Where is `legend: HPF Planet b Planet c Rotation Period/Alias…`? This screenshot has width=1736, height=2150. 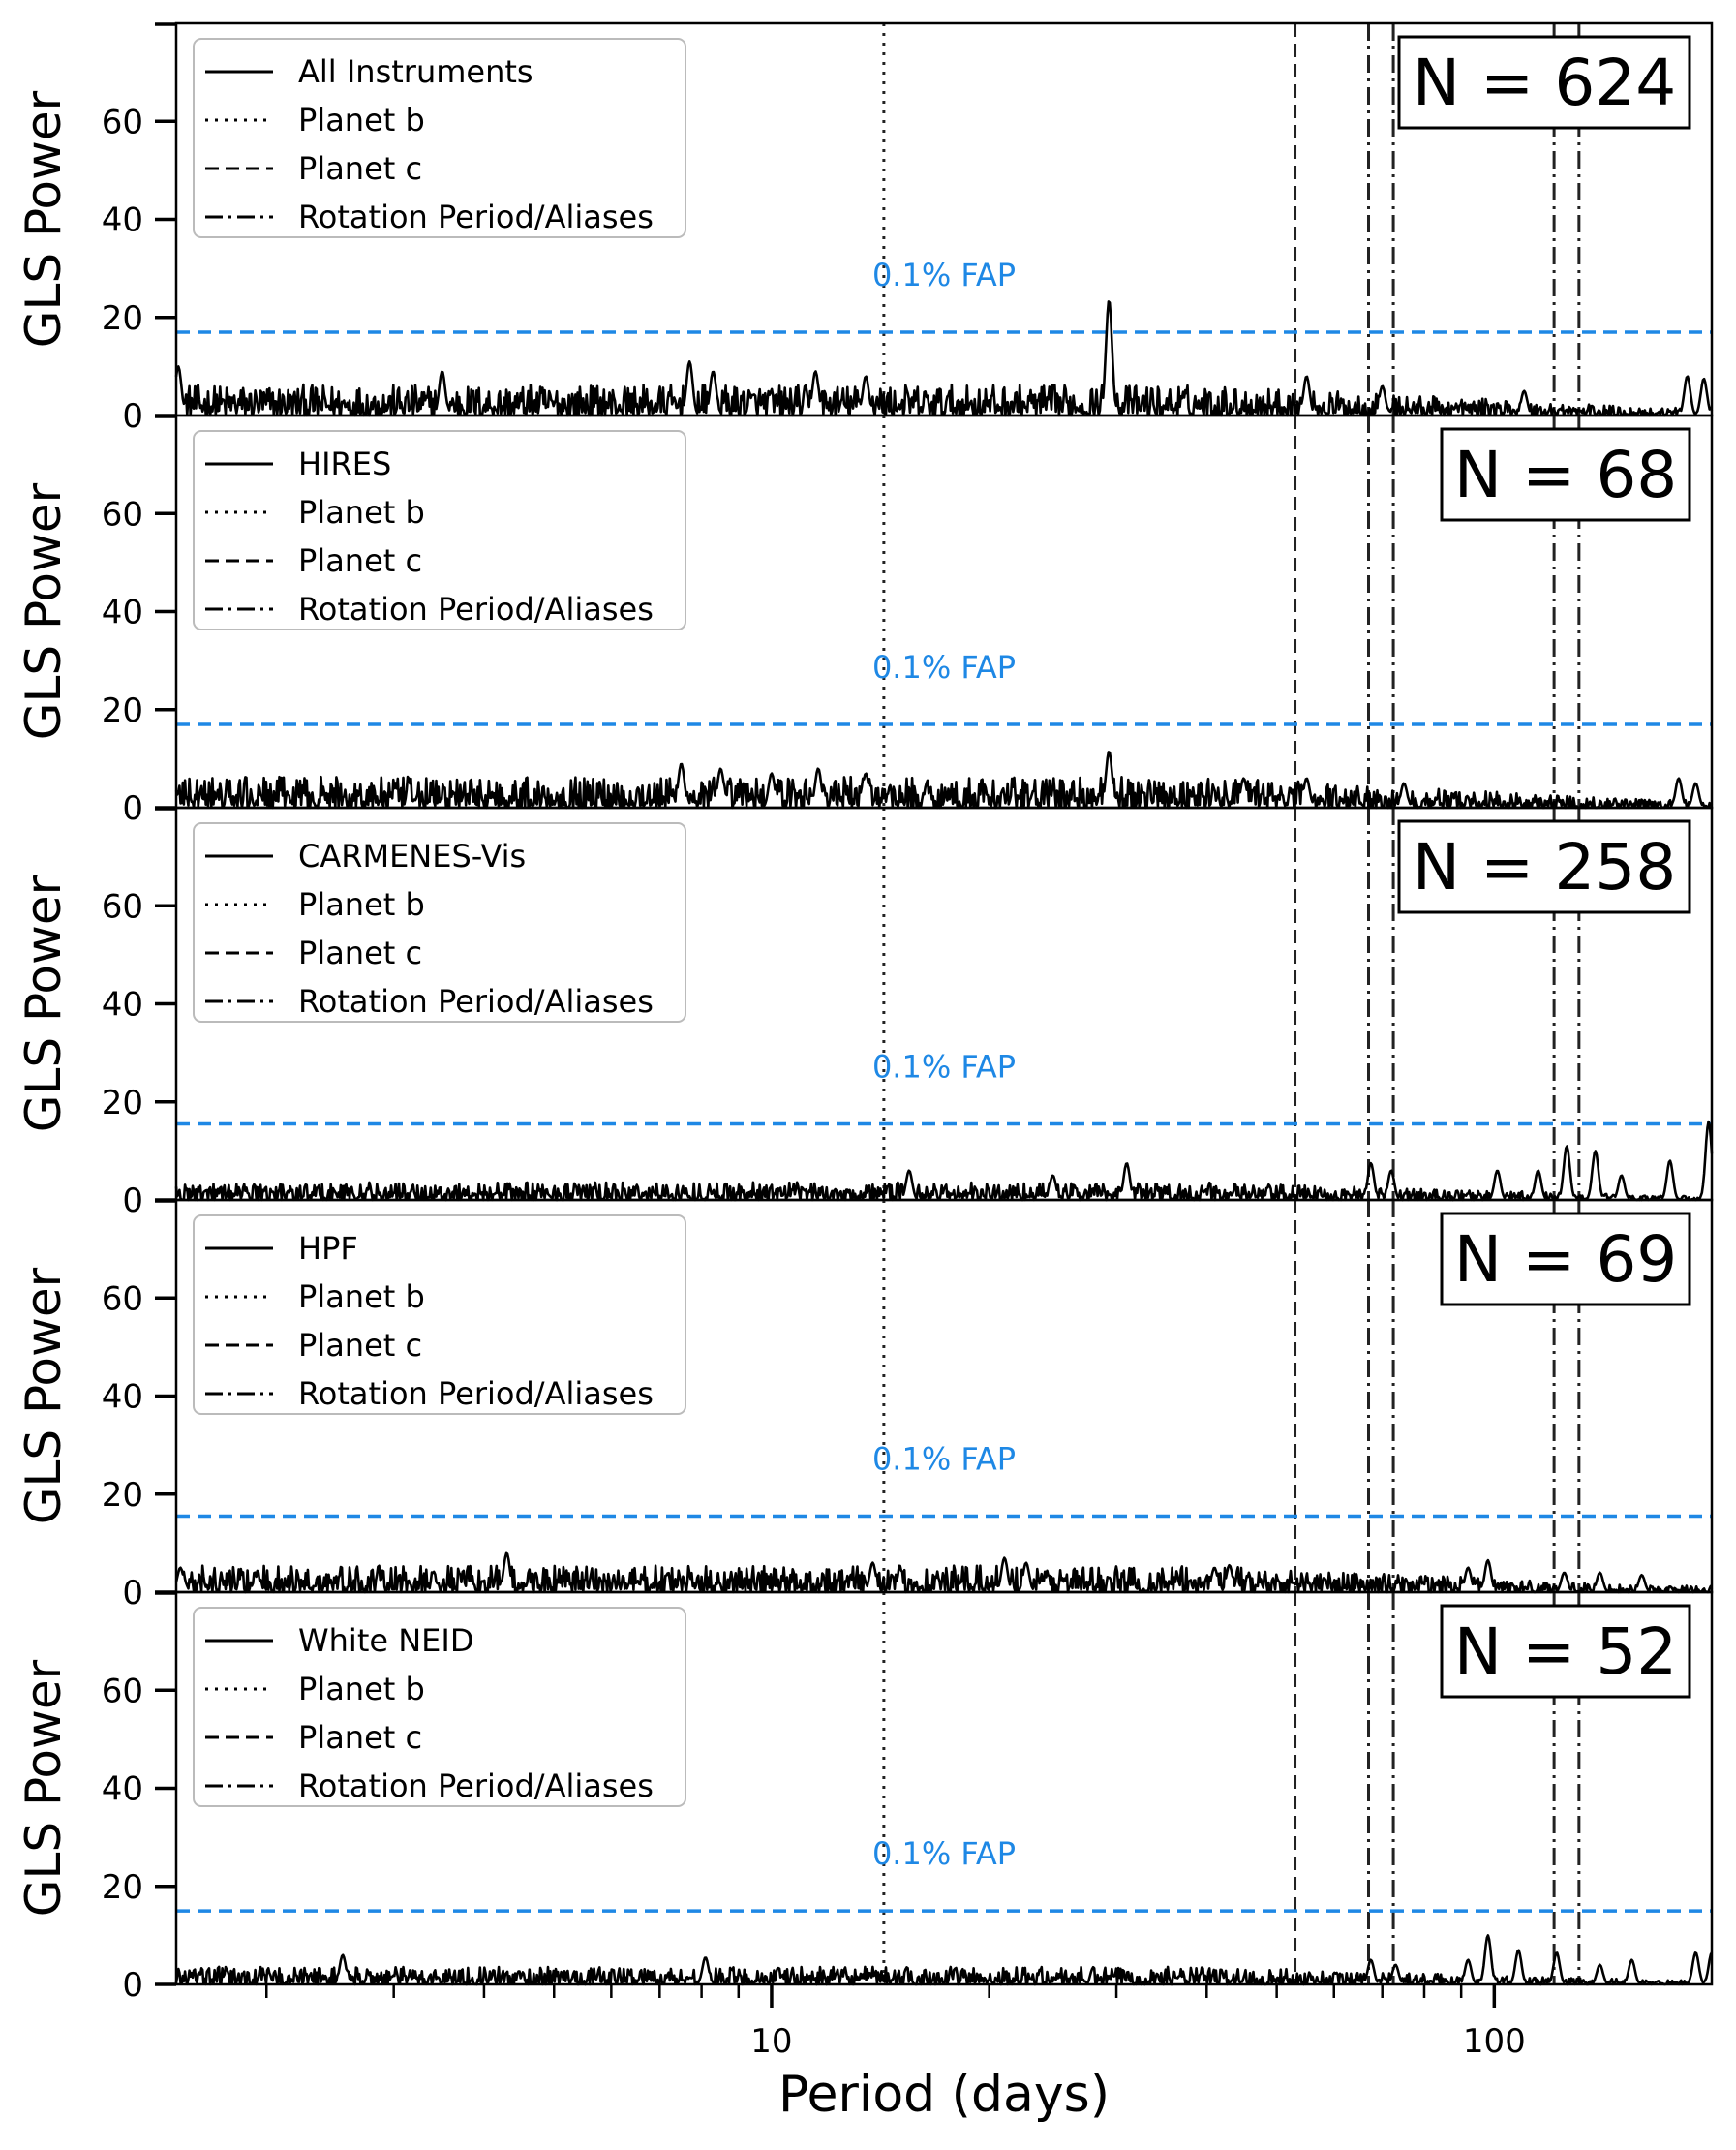 legend: HPF Planet b Planet c Rotation Period/Alias… is located at coordinates (439, 1314).